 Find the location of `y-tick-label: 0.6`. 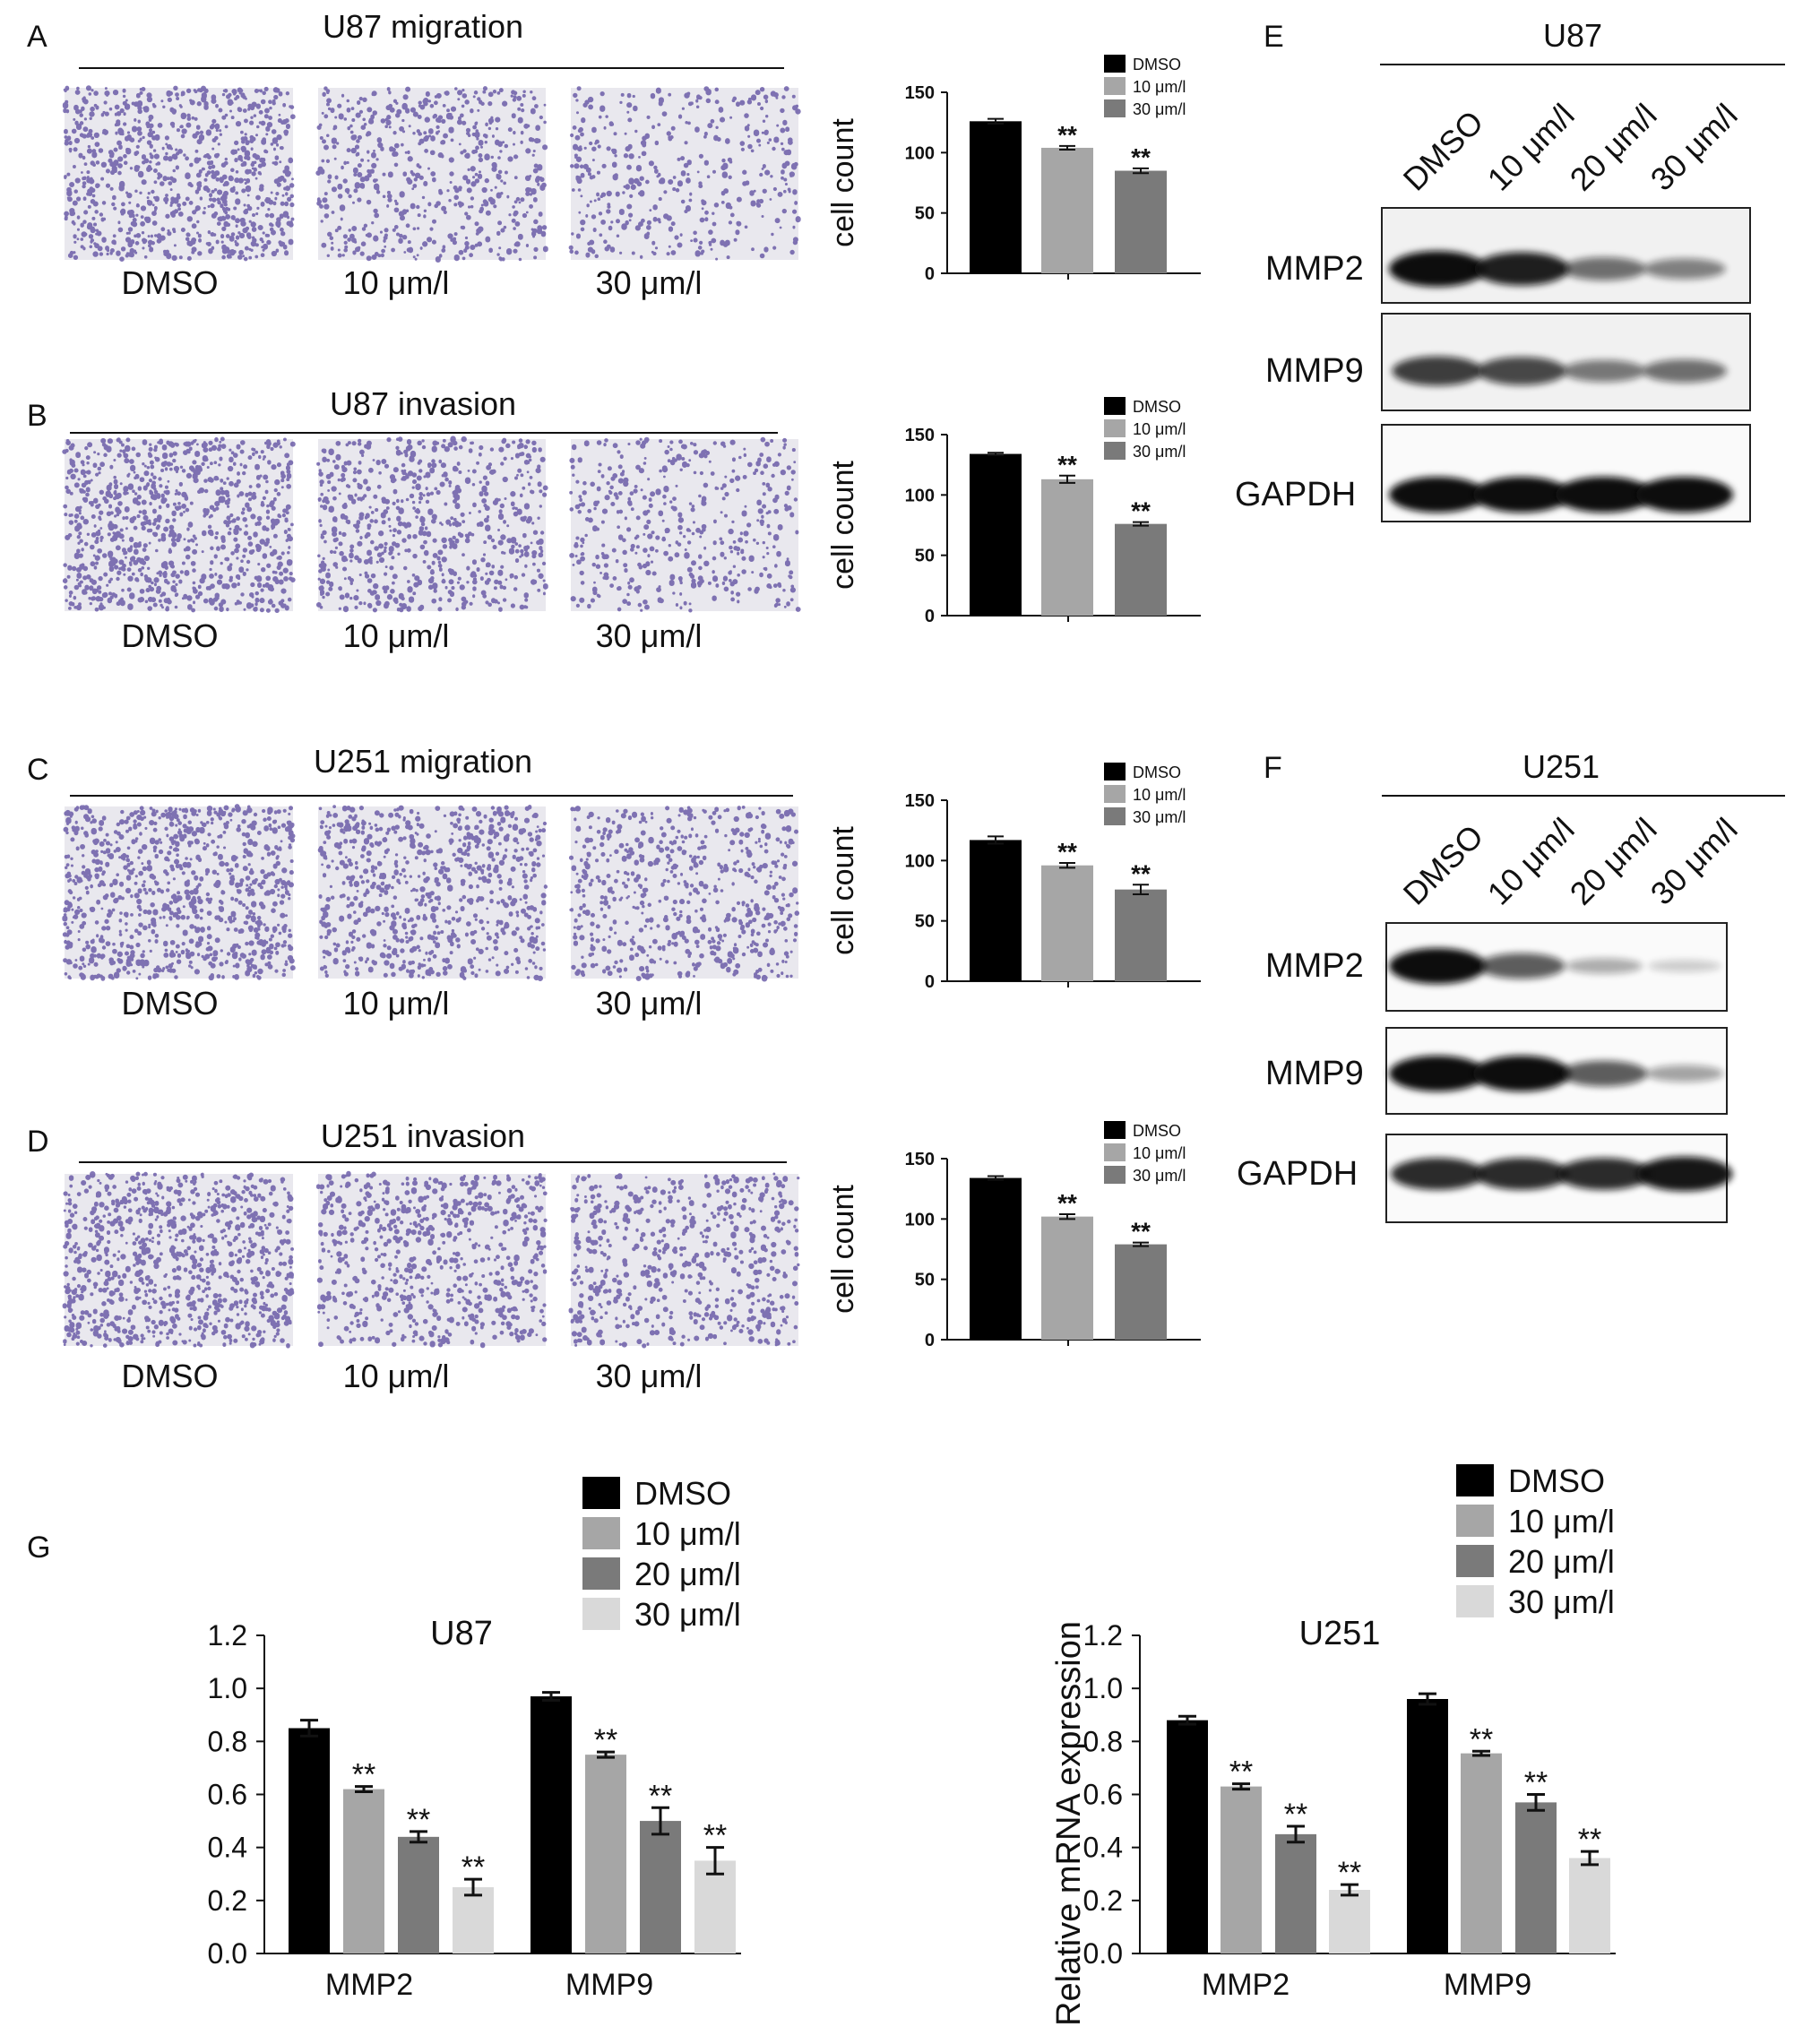

y-tick-label: 0.6 is located at coordinates (1103, 1795).